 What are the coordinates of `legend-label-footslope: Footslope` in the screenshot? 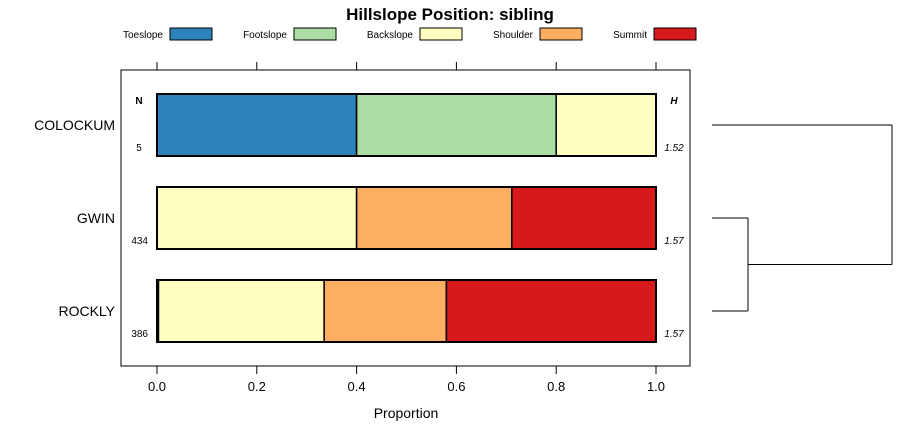 It's located at (265, 35).